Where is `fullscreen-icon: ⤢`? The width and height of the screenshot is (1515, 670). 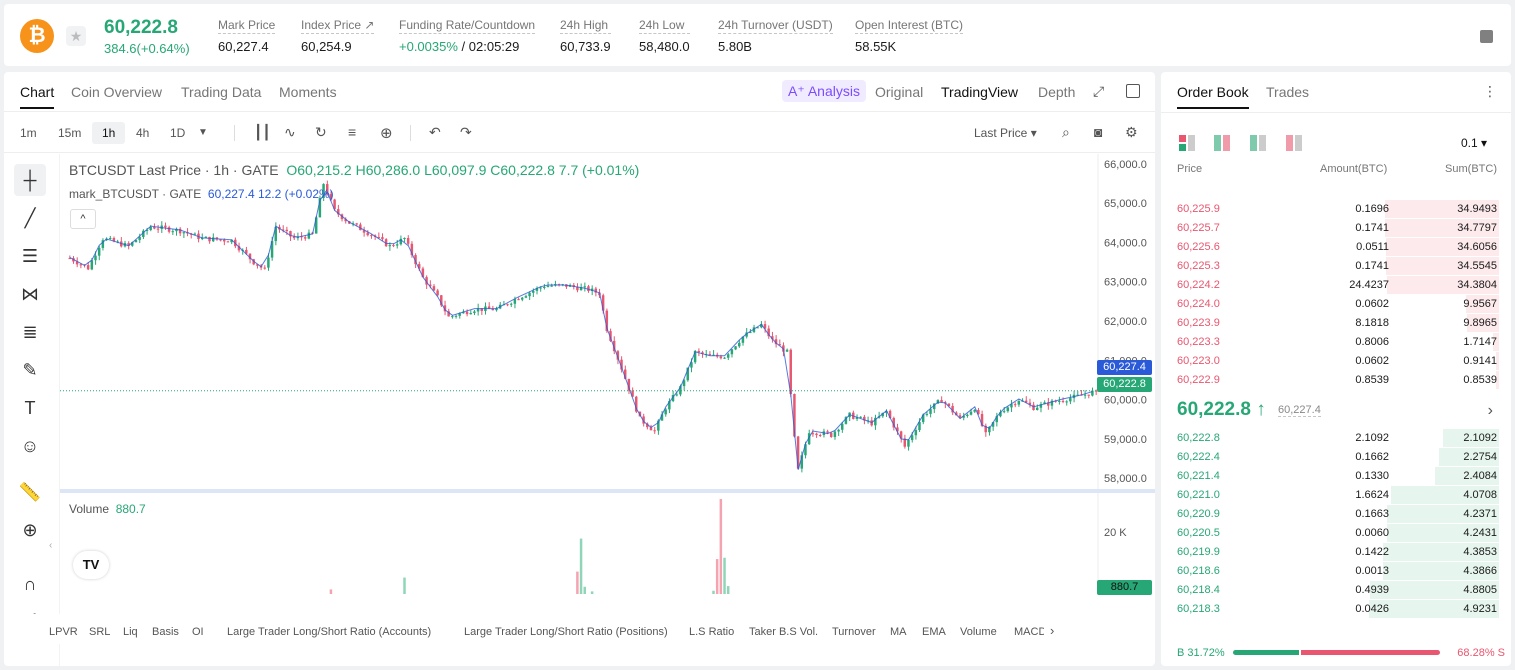
fullscreen-icon: ⤢ is located at coordinates (1099, 91).